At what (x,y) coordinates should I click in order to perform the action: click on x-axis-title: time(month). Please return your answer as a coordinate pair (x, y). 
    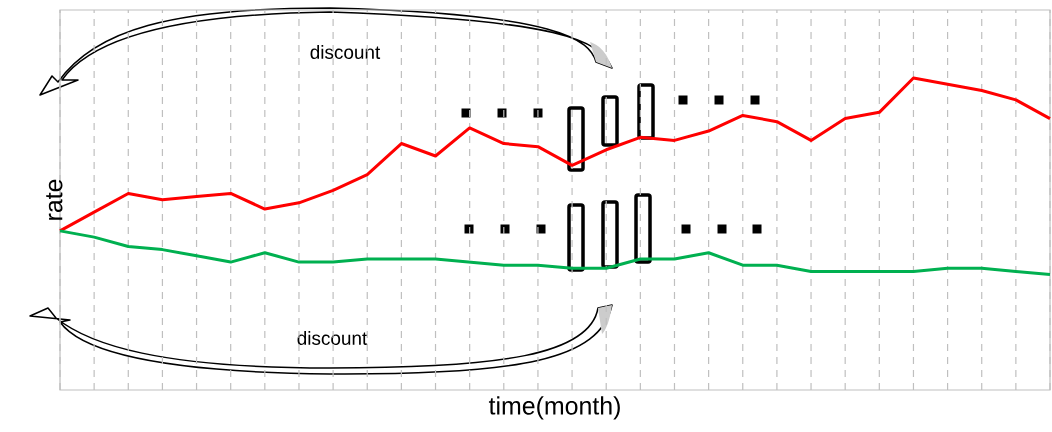
    Looking at the image, I should click on (554, 408).